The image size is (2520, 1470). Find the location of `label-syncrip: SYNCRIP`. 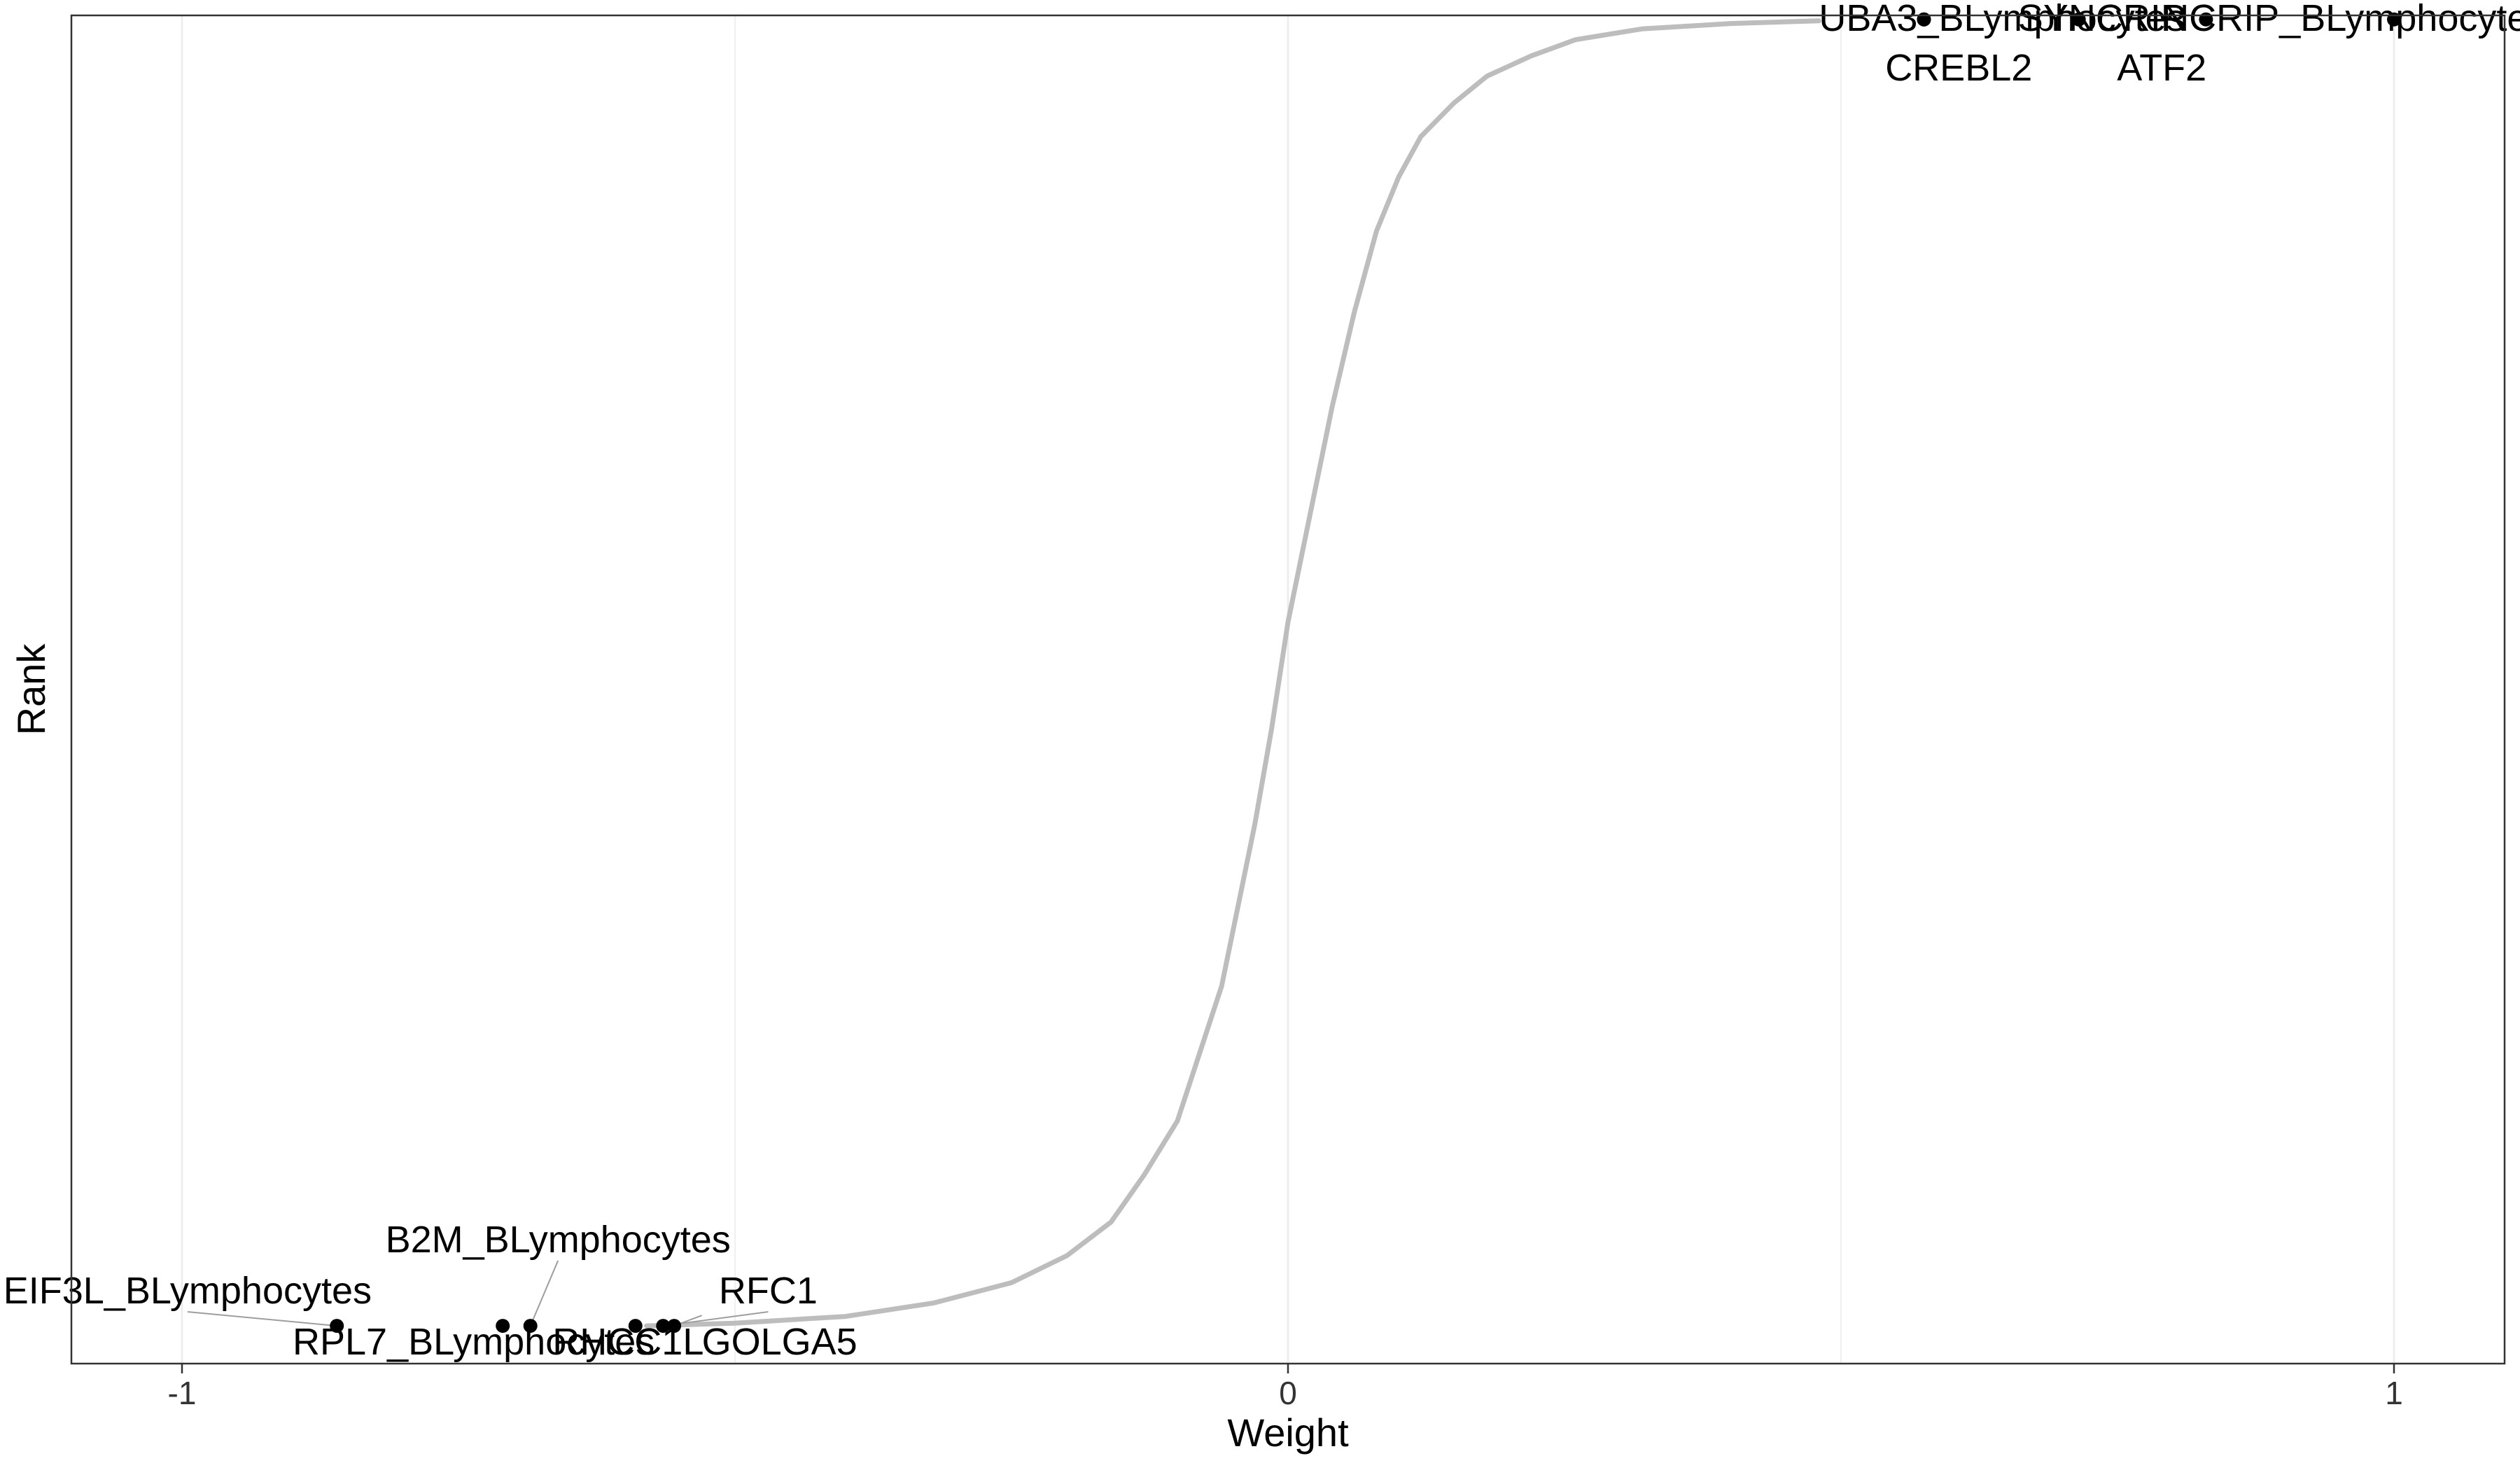

label-syncrip: SYNCRIP is located at coordinates (2102, 19).